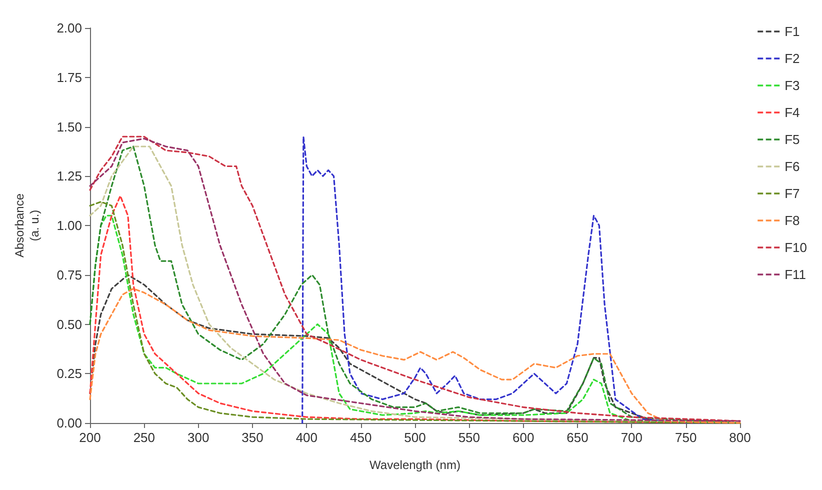  What do you see at coordinates (415, 437) in the screenshot?
I see `x-tick-label: 500` at bounding box center [415, 437].